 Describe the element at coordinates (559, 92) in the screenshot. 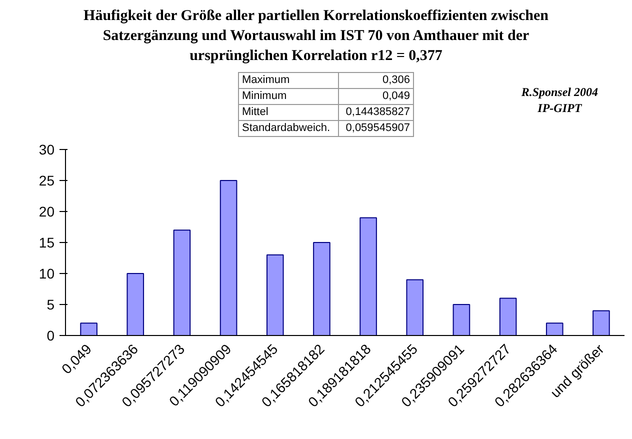

I see `text: R.Sponsel 2004` at that location.